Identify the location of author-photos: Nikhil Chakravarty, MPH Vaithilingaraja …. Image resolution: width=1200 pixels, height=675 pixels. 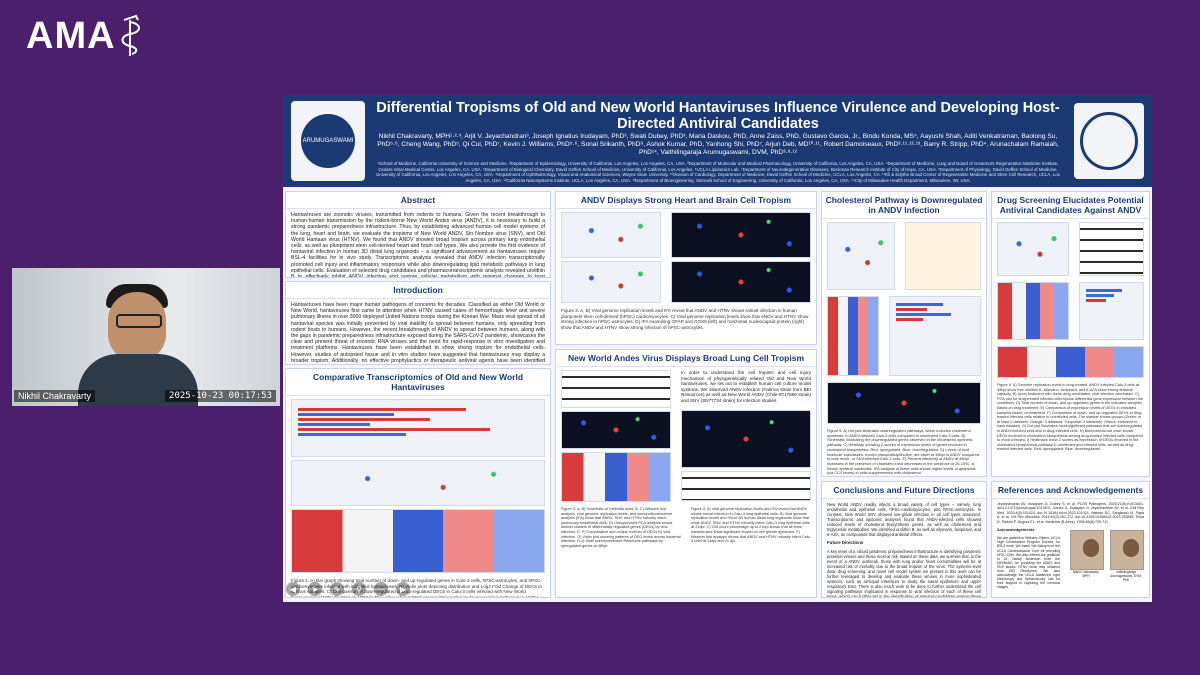
(1107, 559).